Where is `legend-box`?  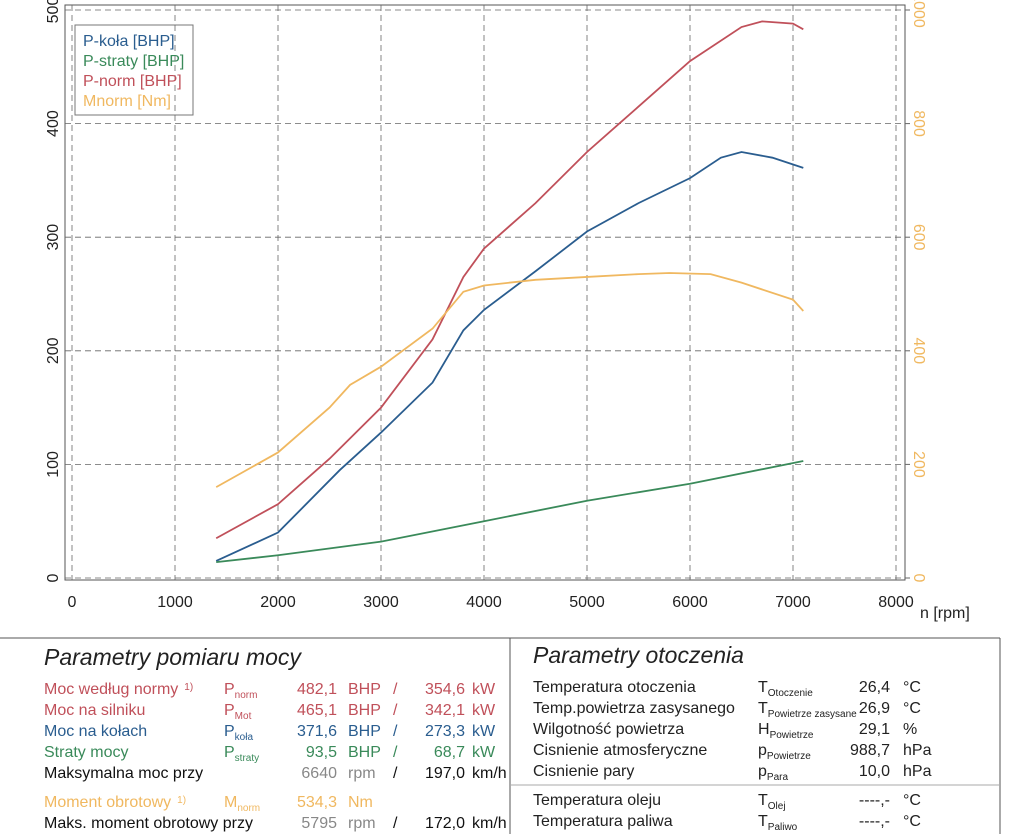 legend-box is located at coordinates (134, 70).